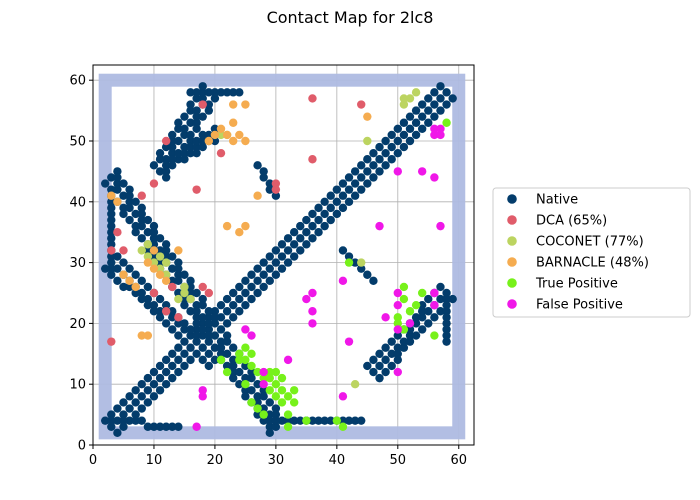 The image size is (700, 500). What do you see at coordinates (77, 202) in the screenshot?
I see `y-tick-label: 40` at bounding box center [77, 202].